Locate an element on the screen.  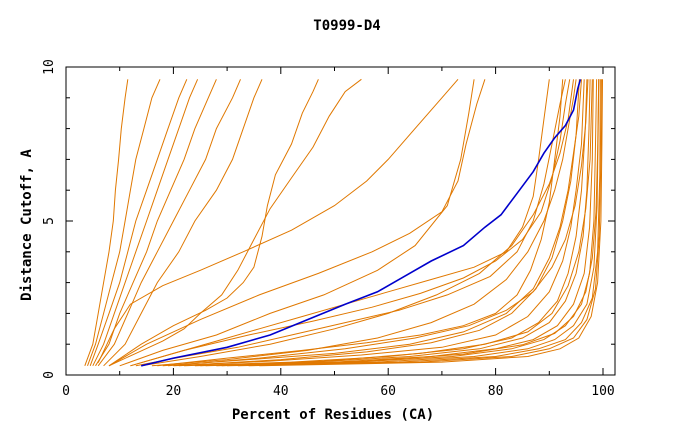
chart-title: T0999-D4 is located at coordinates (346, 26).